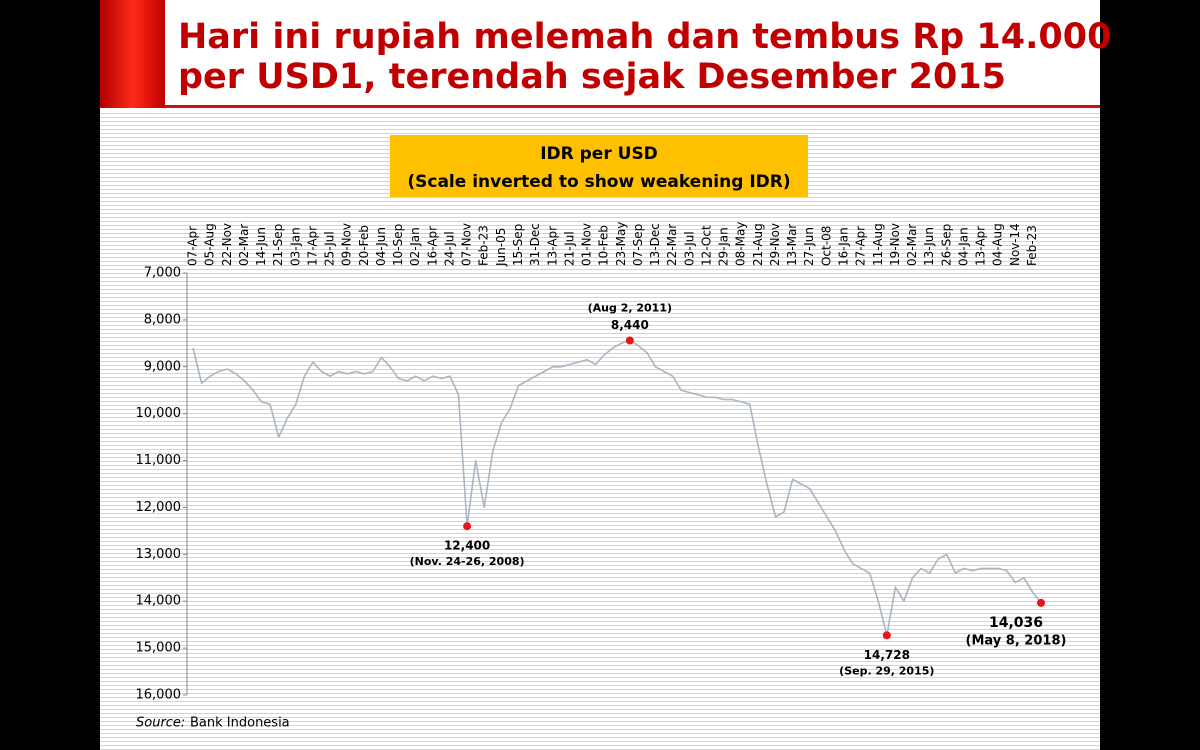 The height and width of the screenshot is (750, 1200). Describe the element at coordinates (569, 248) in the screenshot. I see `x-tick-label: 21-Jul` at that location.